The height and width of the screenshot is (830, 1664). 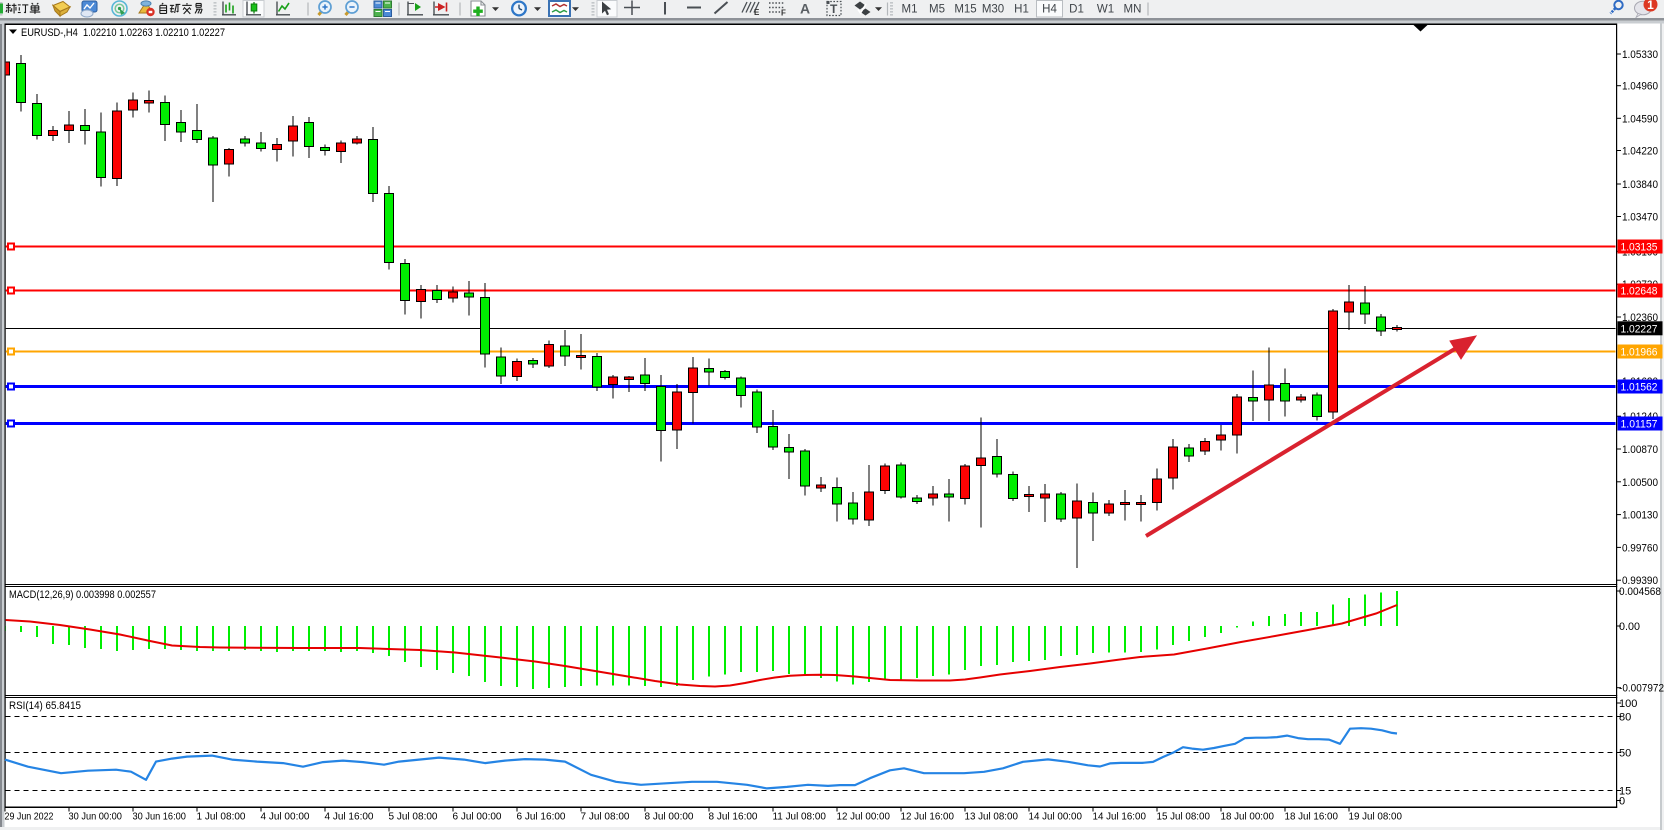 I want to click on svg-text: 5 Jul 08:00, so click(x=413, y=817).